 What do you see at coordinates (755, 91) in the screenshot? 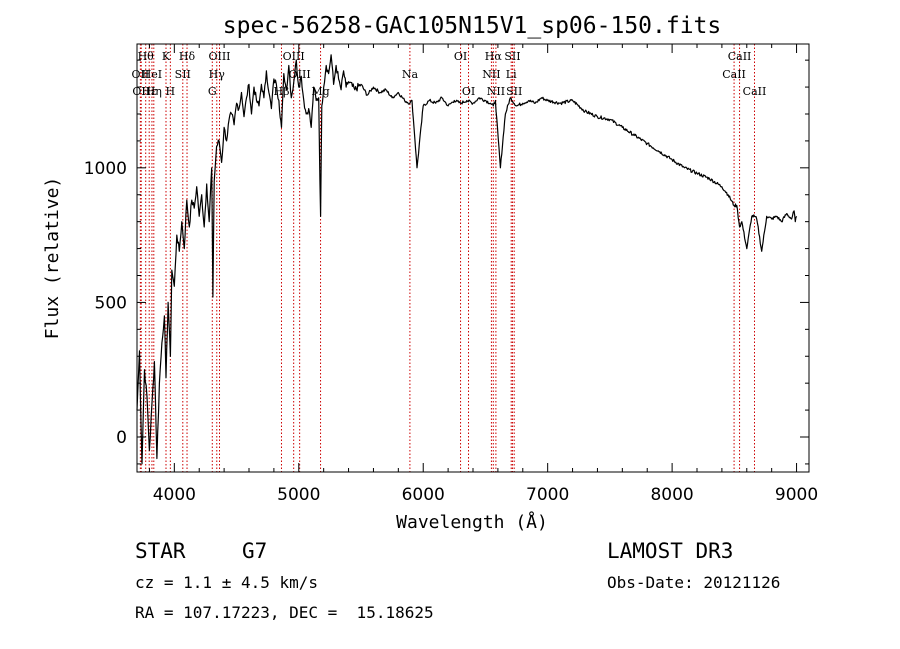
I see `line-label-28: CaII` at bounding box center [755, 91].